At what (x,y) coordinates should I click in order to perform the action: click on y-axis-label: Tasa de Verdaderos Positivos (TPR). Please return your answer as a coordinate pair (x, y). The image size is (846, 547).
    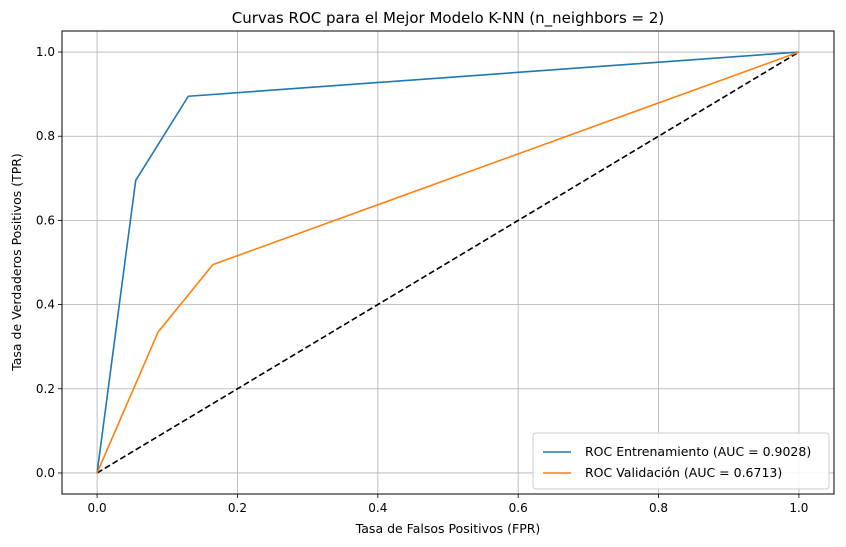
    Looking at the image, I should click on (16, 262).